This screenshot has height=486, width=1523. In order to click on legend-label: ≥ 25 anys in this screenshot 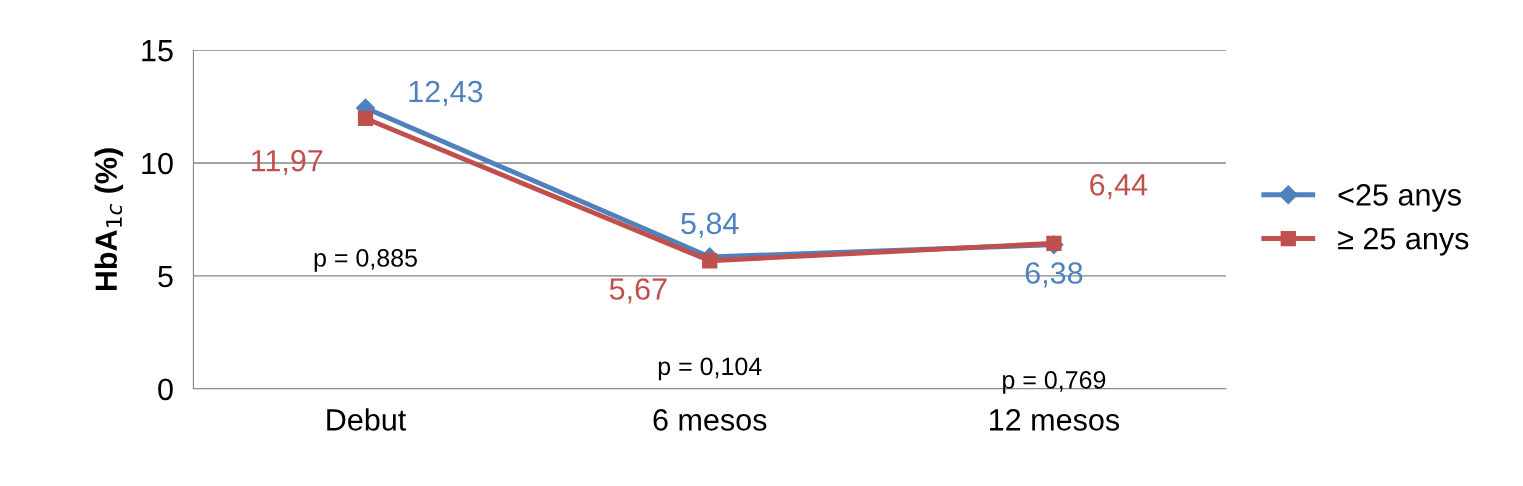, I will do `click(1403, 241)`.